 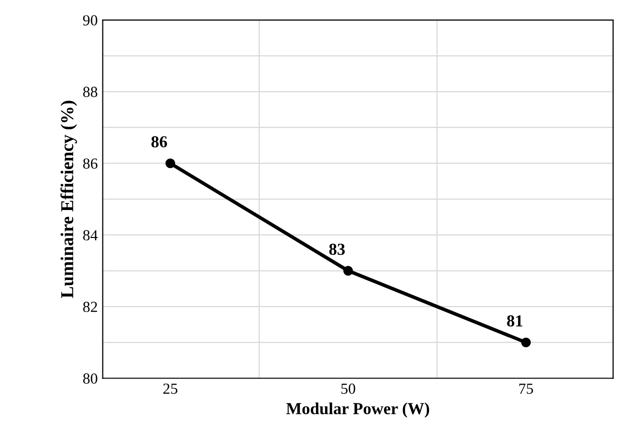 I want to click on x-axis-title: Modular Power (W), so click(x=358, y=410).